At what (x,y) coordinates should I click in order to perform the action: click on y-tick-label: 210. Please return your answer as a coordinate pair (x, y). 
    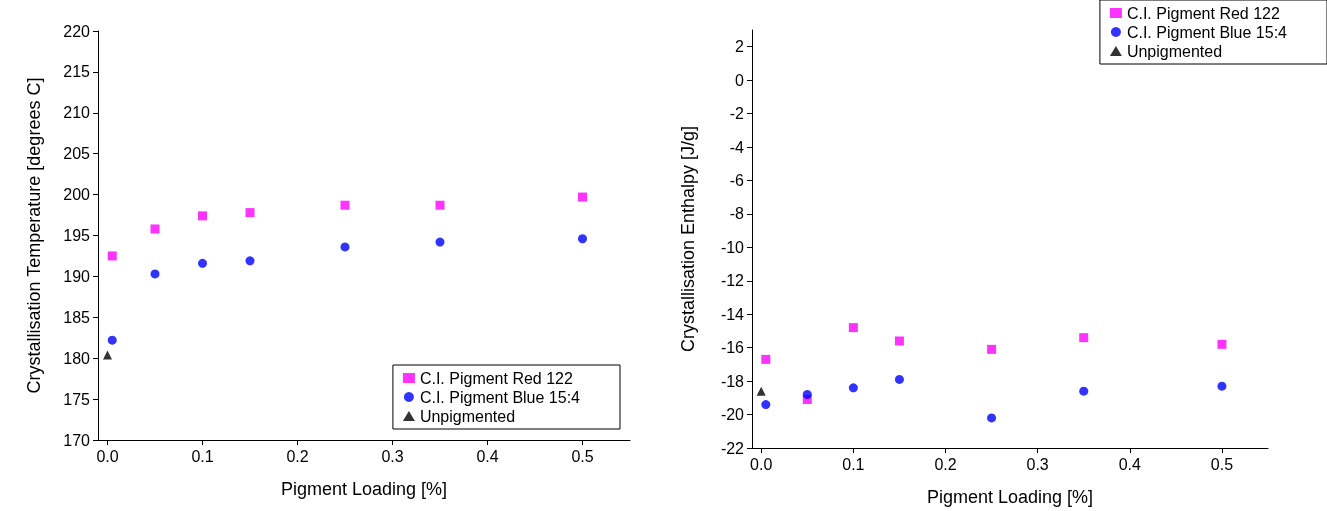
    Looking at the image, I should click on (77, 113).